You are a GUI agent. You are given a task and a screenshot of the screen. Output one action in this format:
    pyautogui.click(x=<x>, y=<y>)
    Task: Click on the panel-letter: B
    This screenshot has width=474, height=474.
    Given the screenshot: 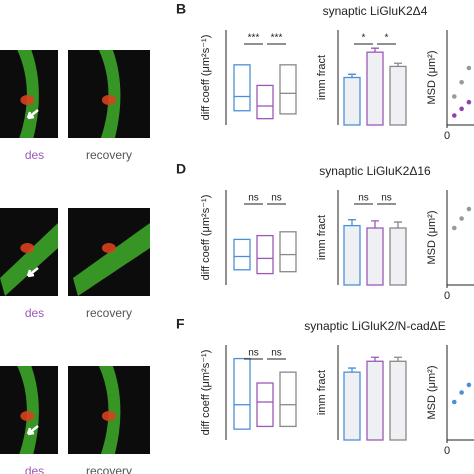 What is the action you would take?
    pyautogui.click(x=181, y=9)
    